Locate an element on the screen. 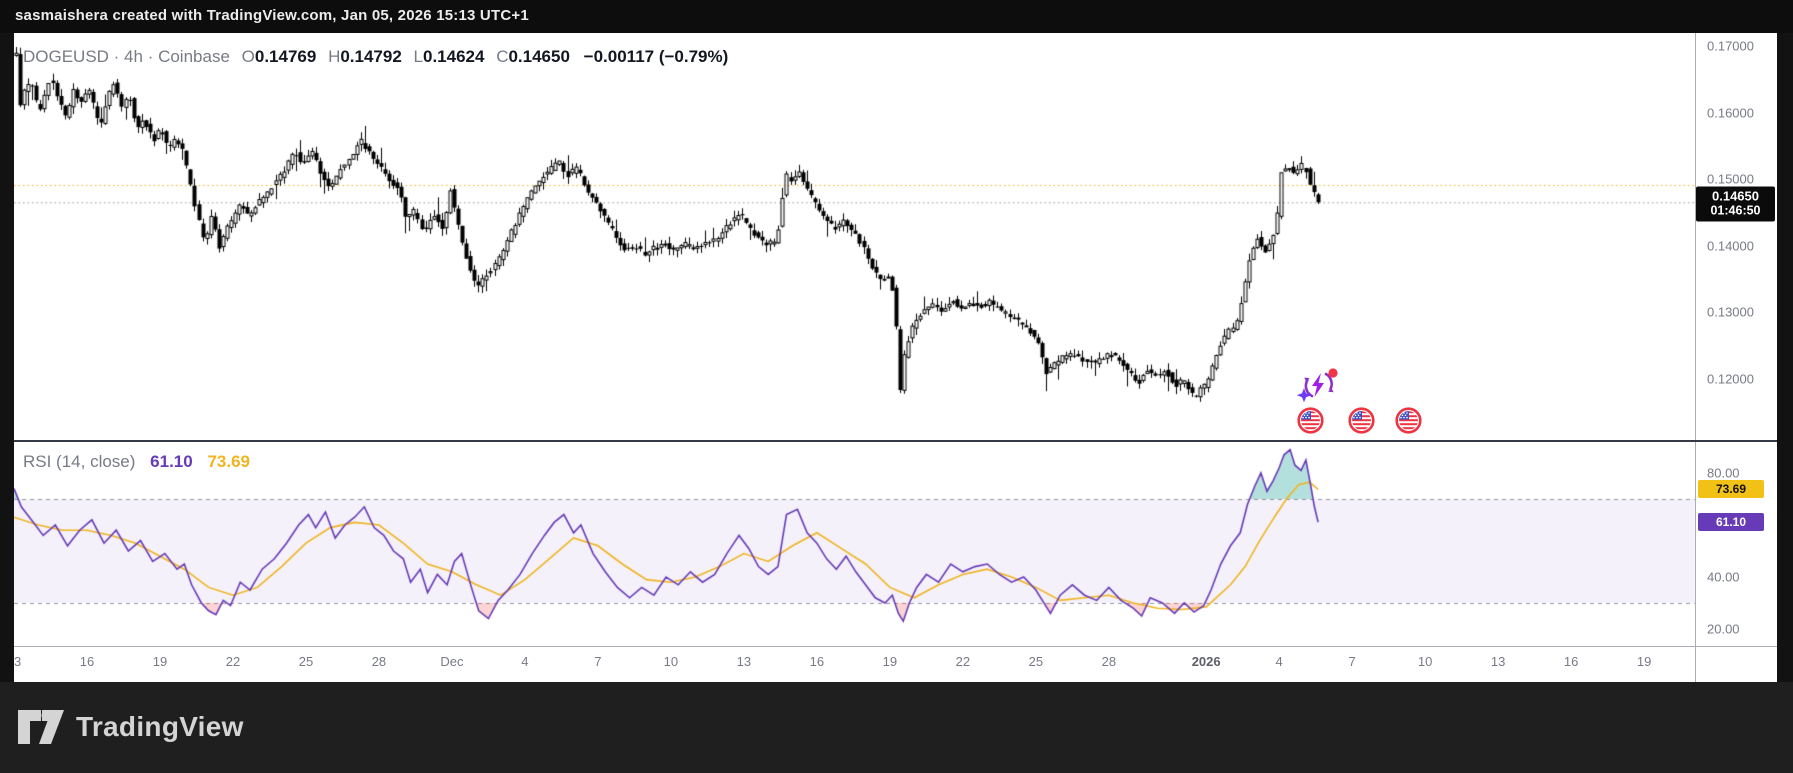 The image size is (1793, 773). rsi-value-main: 61.10 is located at coordinates (171, 461).